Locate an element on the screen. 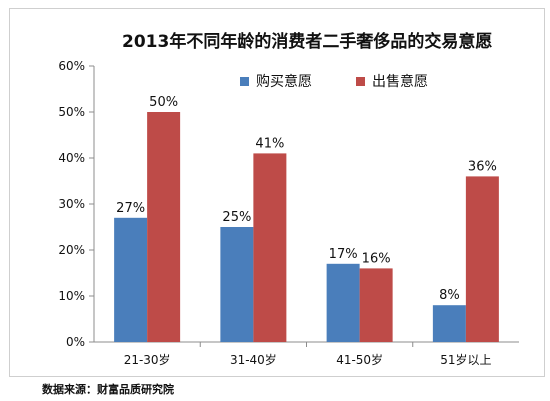 The image size is (550, 401). y-tick-label: 60% is located at coordinates (71, 66).